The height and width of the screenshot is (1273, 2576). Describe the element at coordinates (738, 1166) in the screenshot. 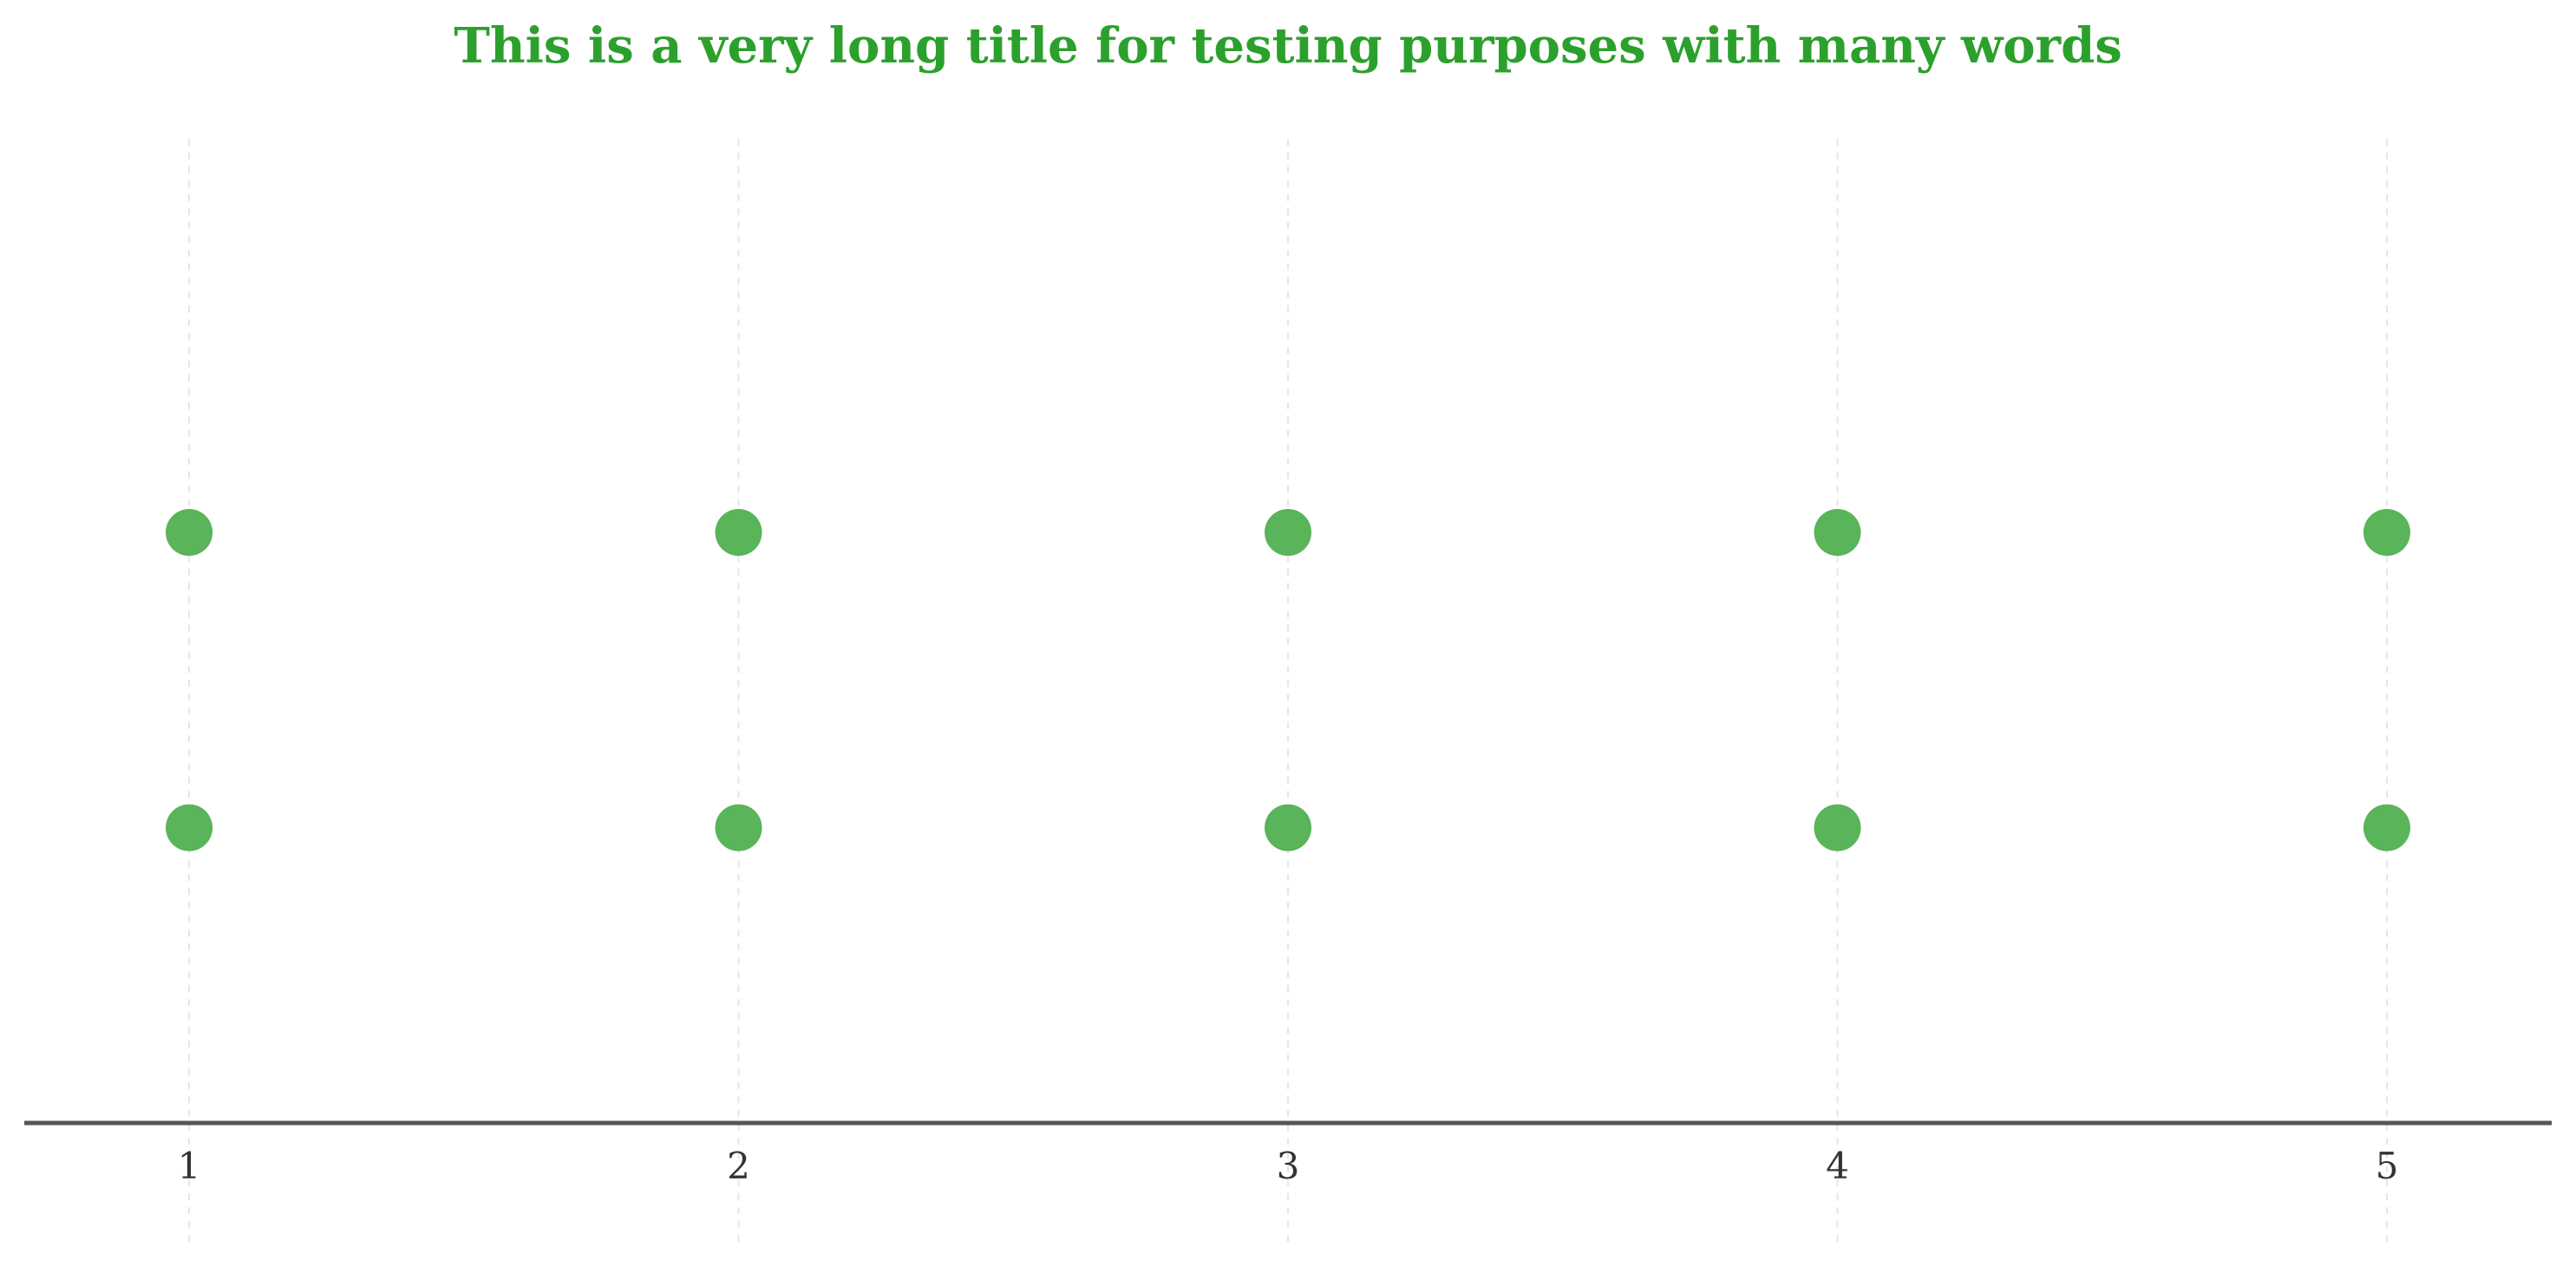

I see `x-tick-label-2: 2` at that location.